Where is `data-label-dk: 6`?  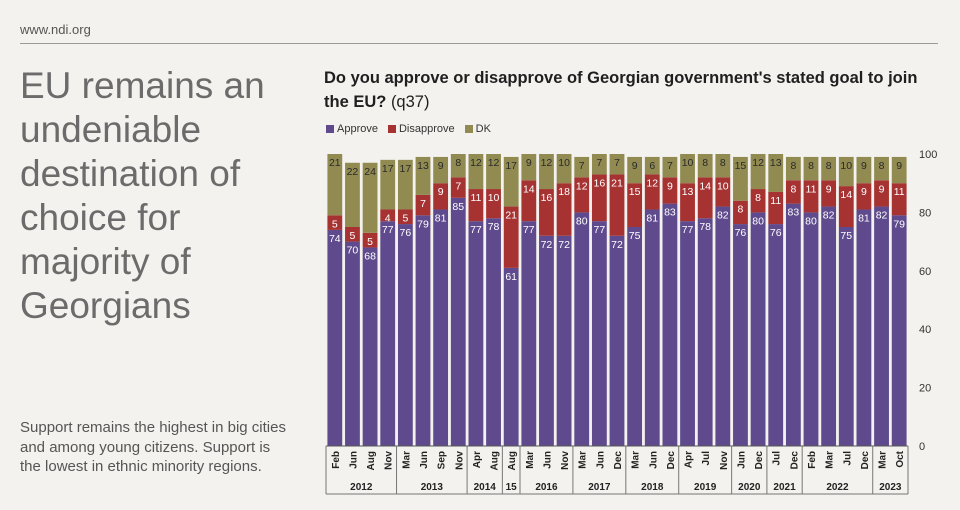
data-label-dk: 6 is located at coordinates (652, 166).